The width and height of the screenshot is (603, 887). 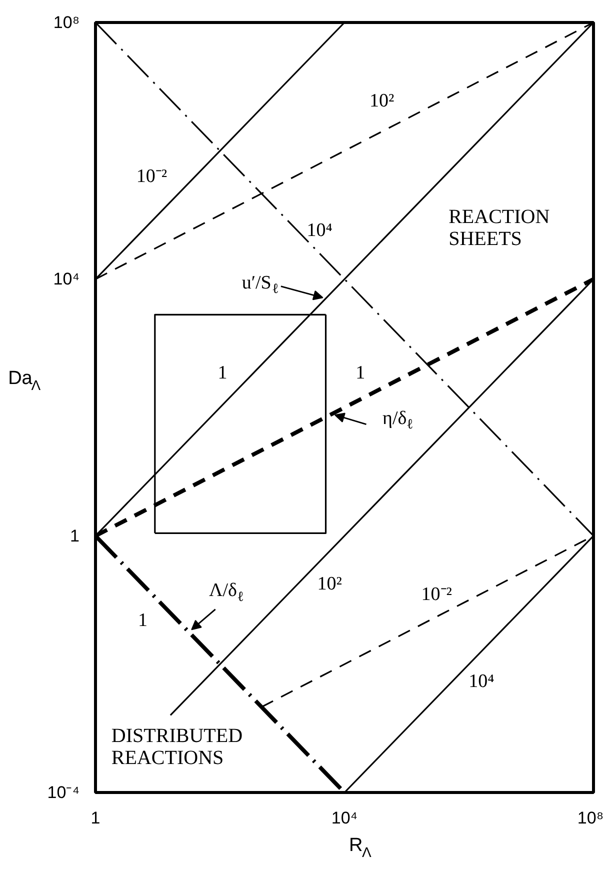 What do you see at coordinates (177, 747) in the screenshot?
I see `annotation: DISTRIBUTED REACTIONS` at bounding box center [177, 747].